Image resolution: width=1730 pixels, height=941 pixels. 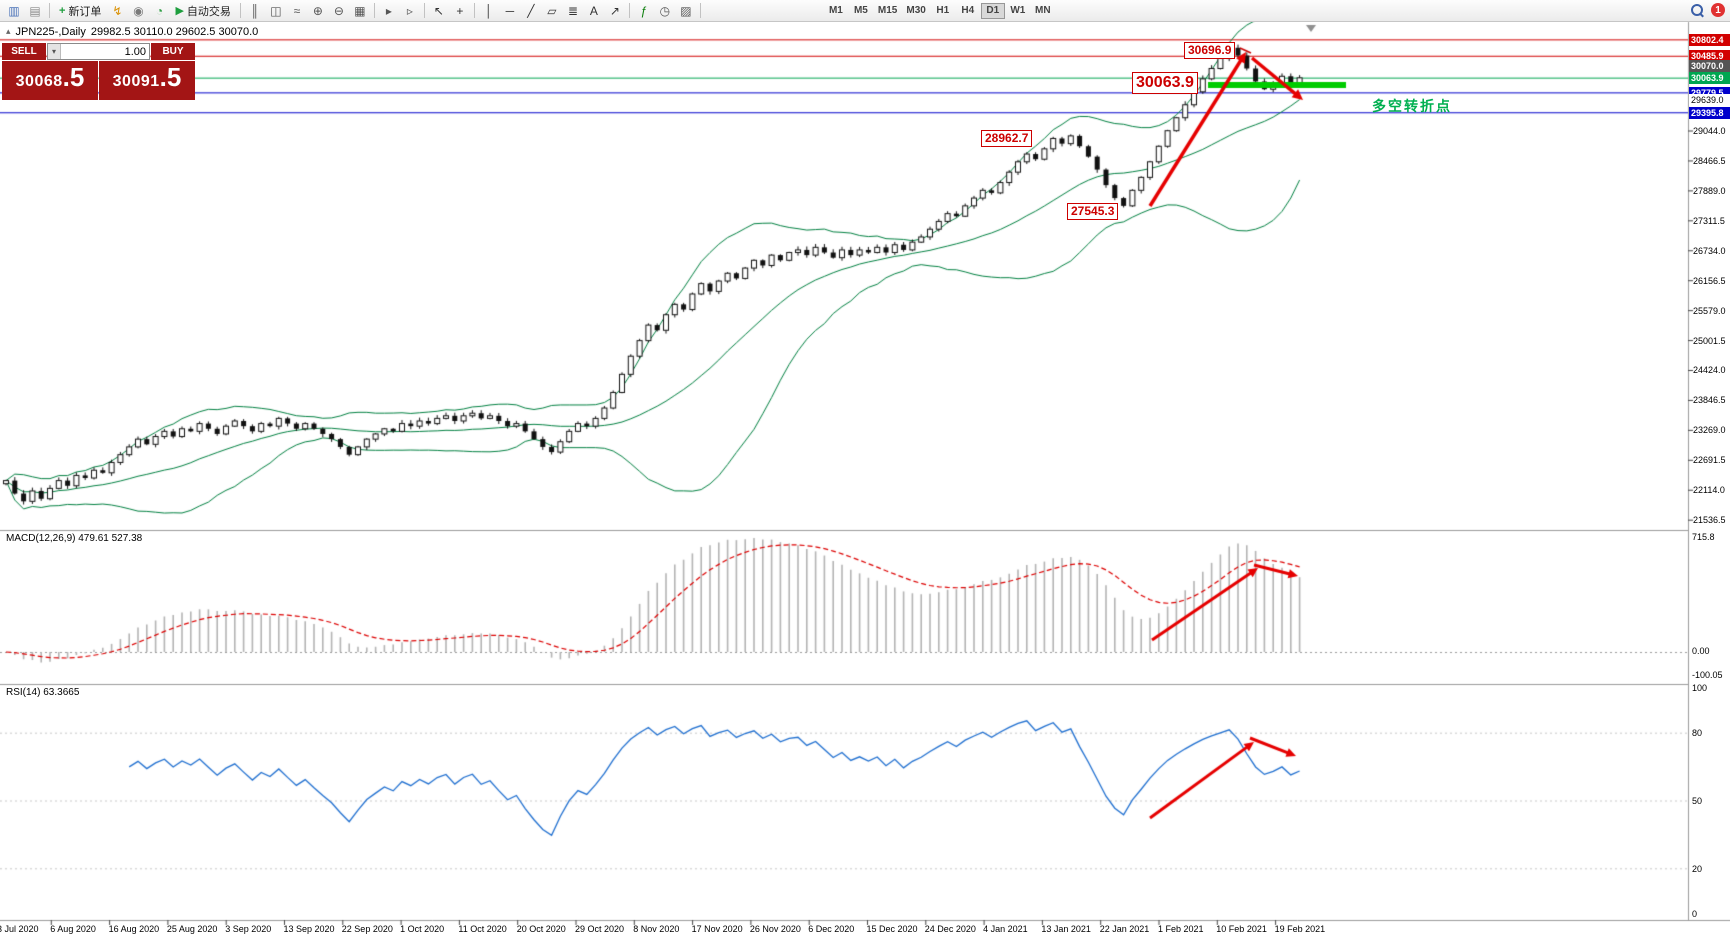 I want to click on scripts-icon: ◉, so click(x=138, y=10).